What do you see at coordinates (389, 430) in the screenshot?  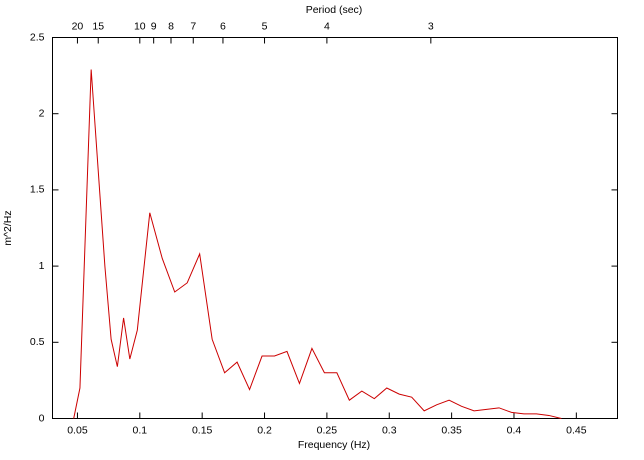 I see `x-tick-label: 0.3` at bounding box center [389, 430].